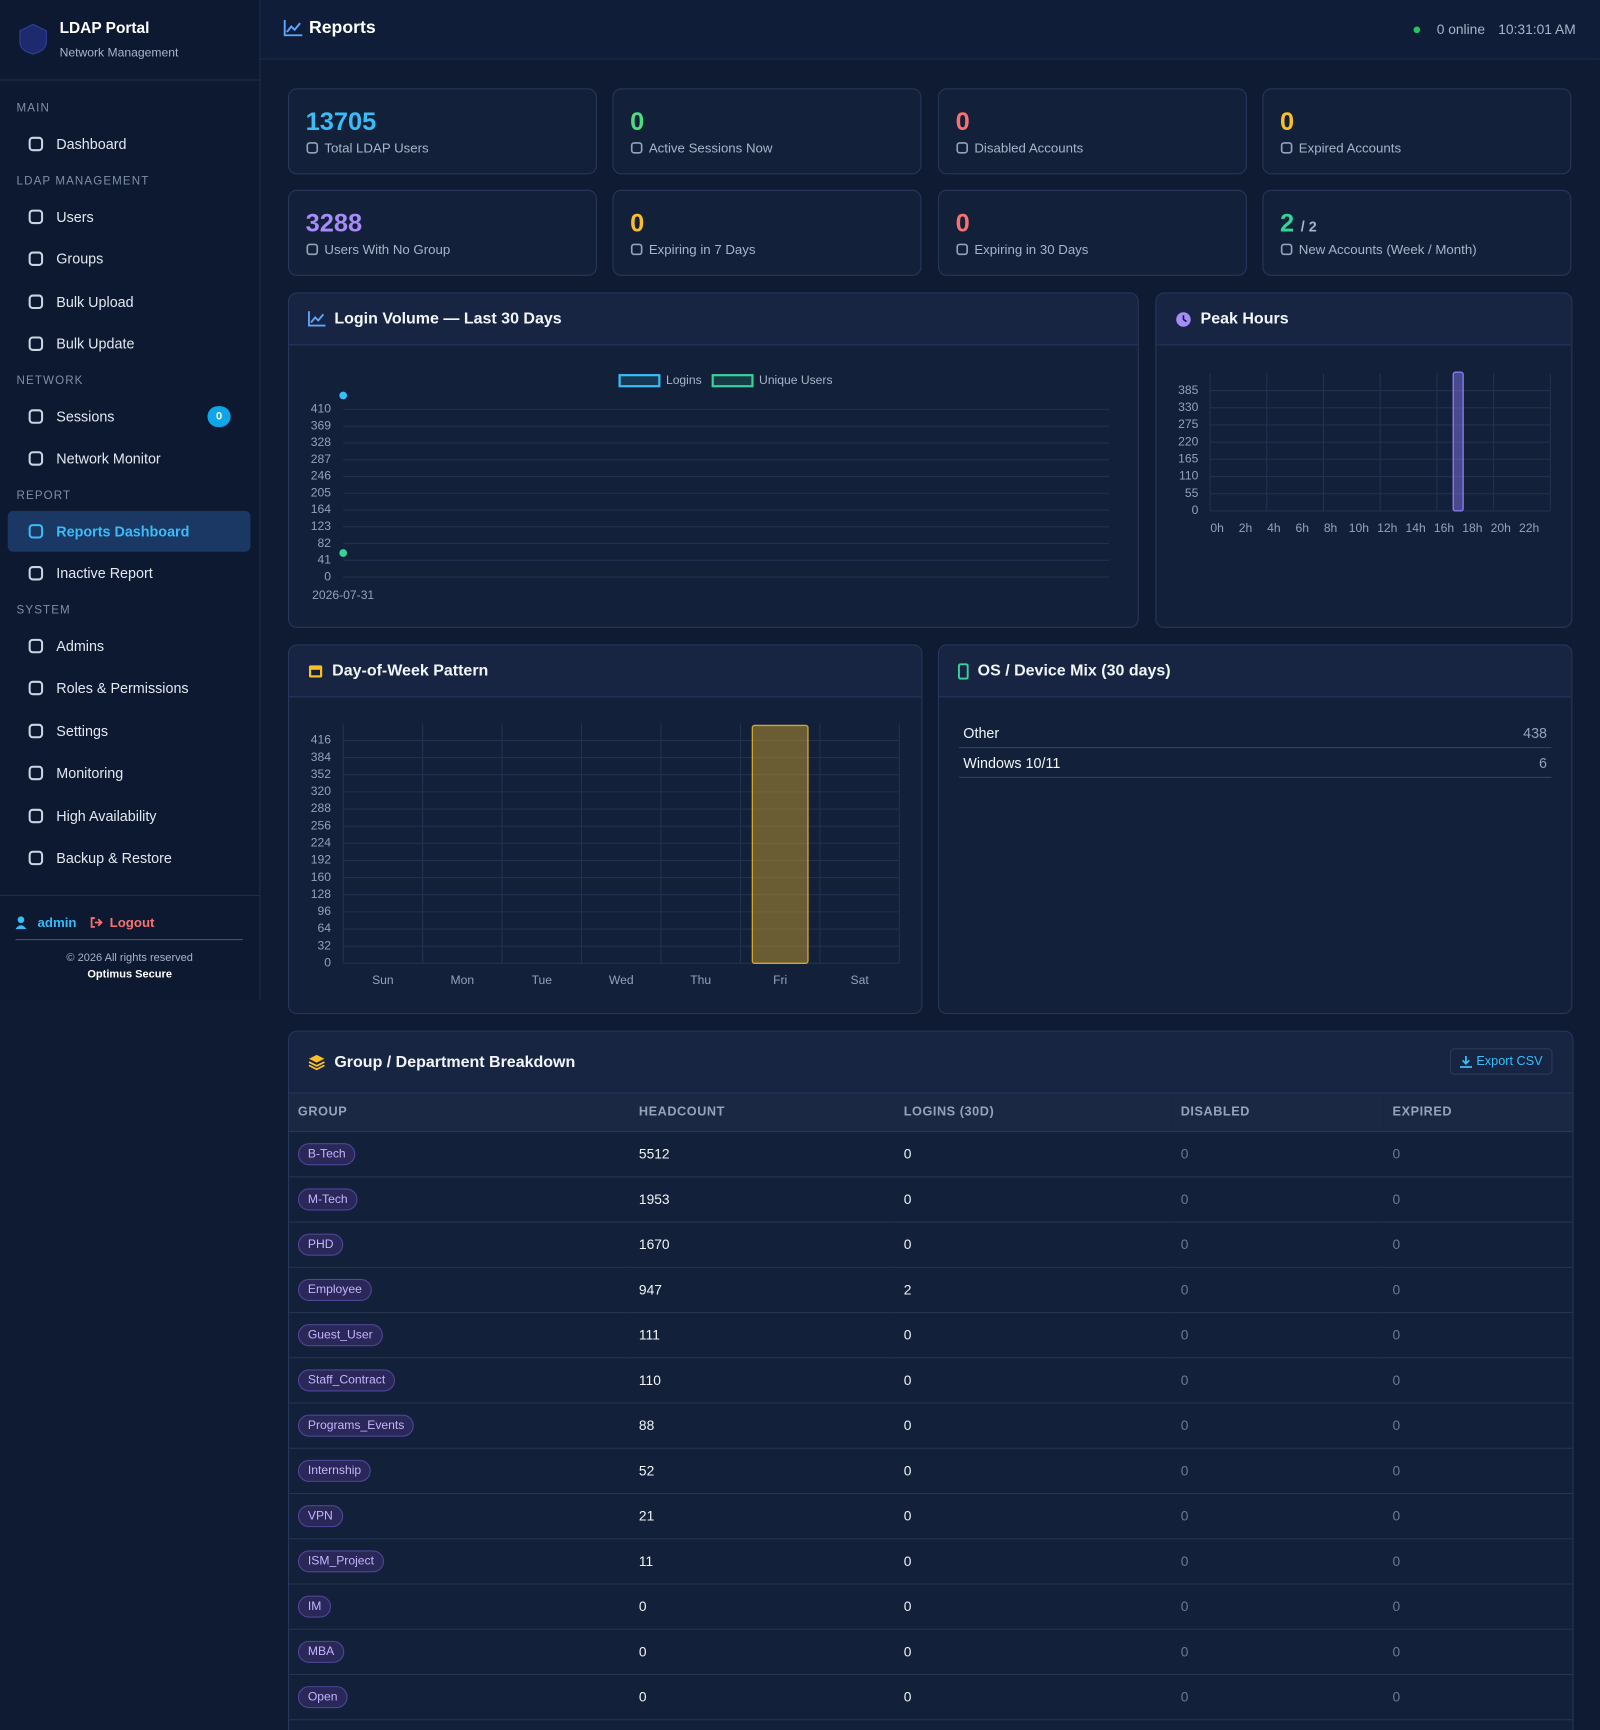  I want to click on company: Optimus Secure, so click(129, 974).